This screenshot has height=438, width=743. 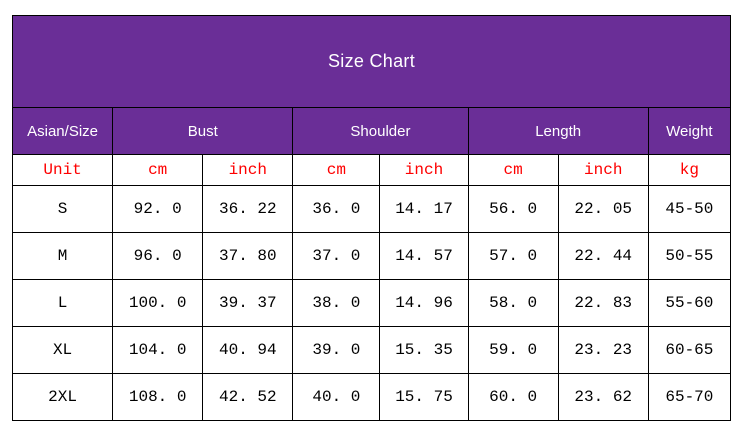 I want to click on size-label: S, so click(x=62, y=209).